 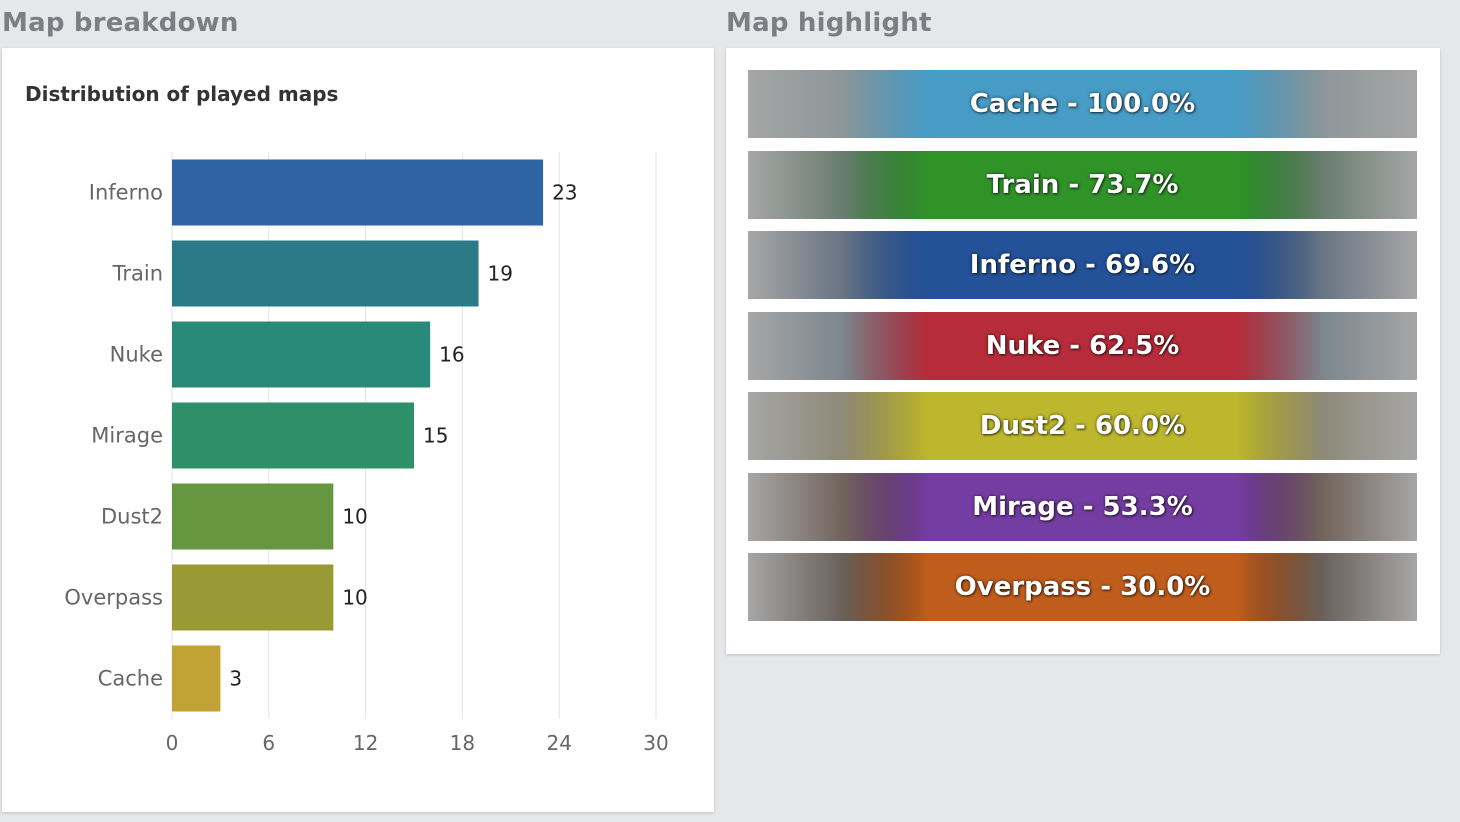 What do you see at coordinates (293, 435) in the screenshot?
I see `bar-mirage` at bounding box center [293, 435].